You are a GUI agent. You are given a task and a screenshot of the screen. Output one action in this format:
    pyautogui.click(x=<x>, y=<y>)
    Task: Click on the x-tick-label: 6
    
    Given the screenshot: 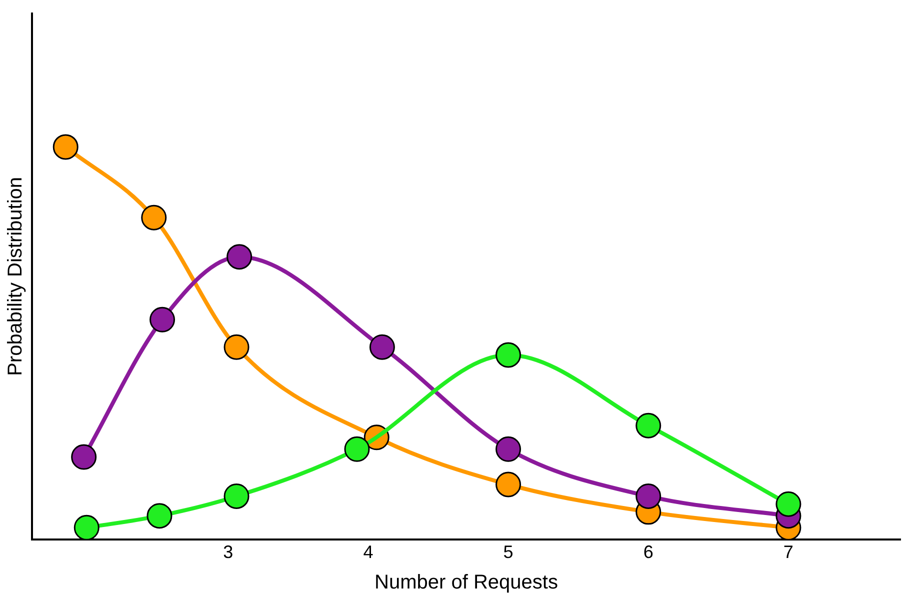 What is the action you would take?
    pyautogui.click(x=648, y=552)
    